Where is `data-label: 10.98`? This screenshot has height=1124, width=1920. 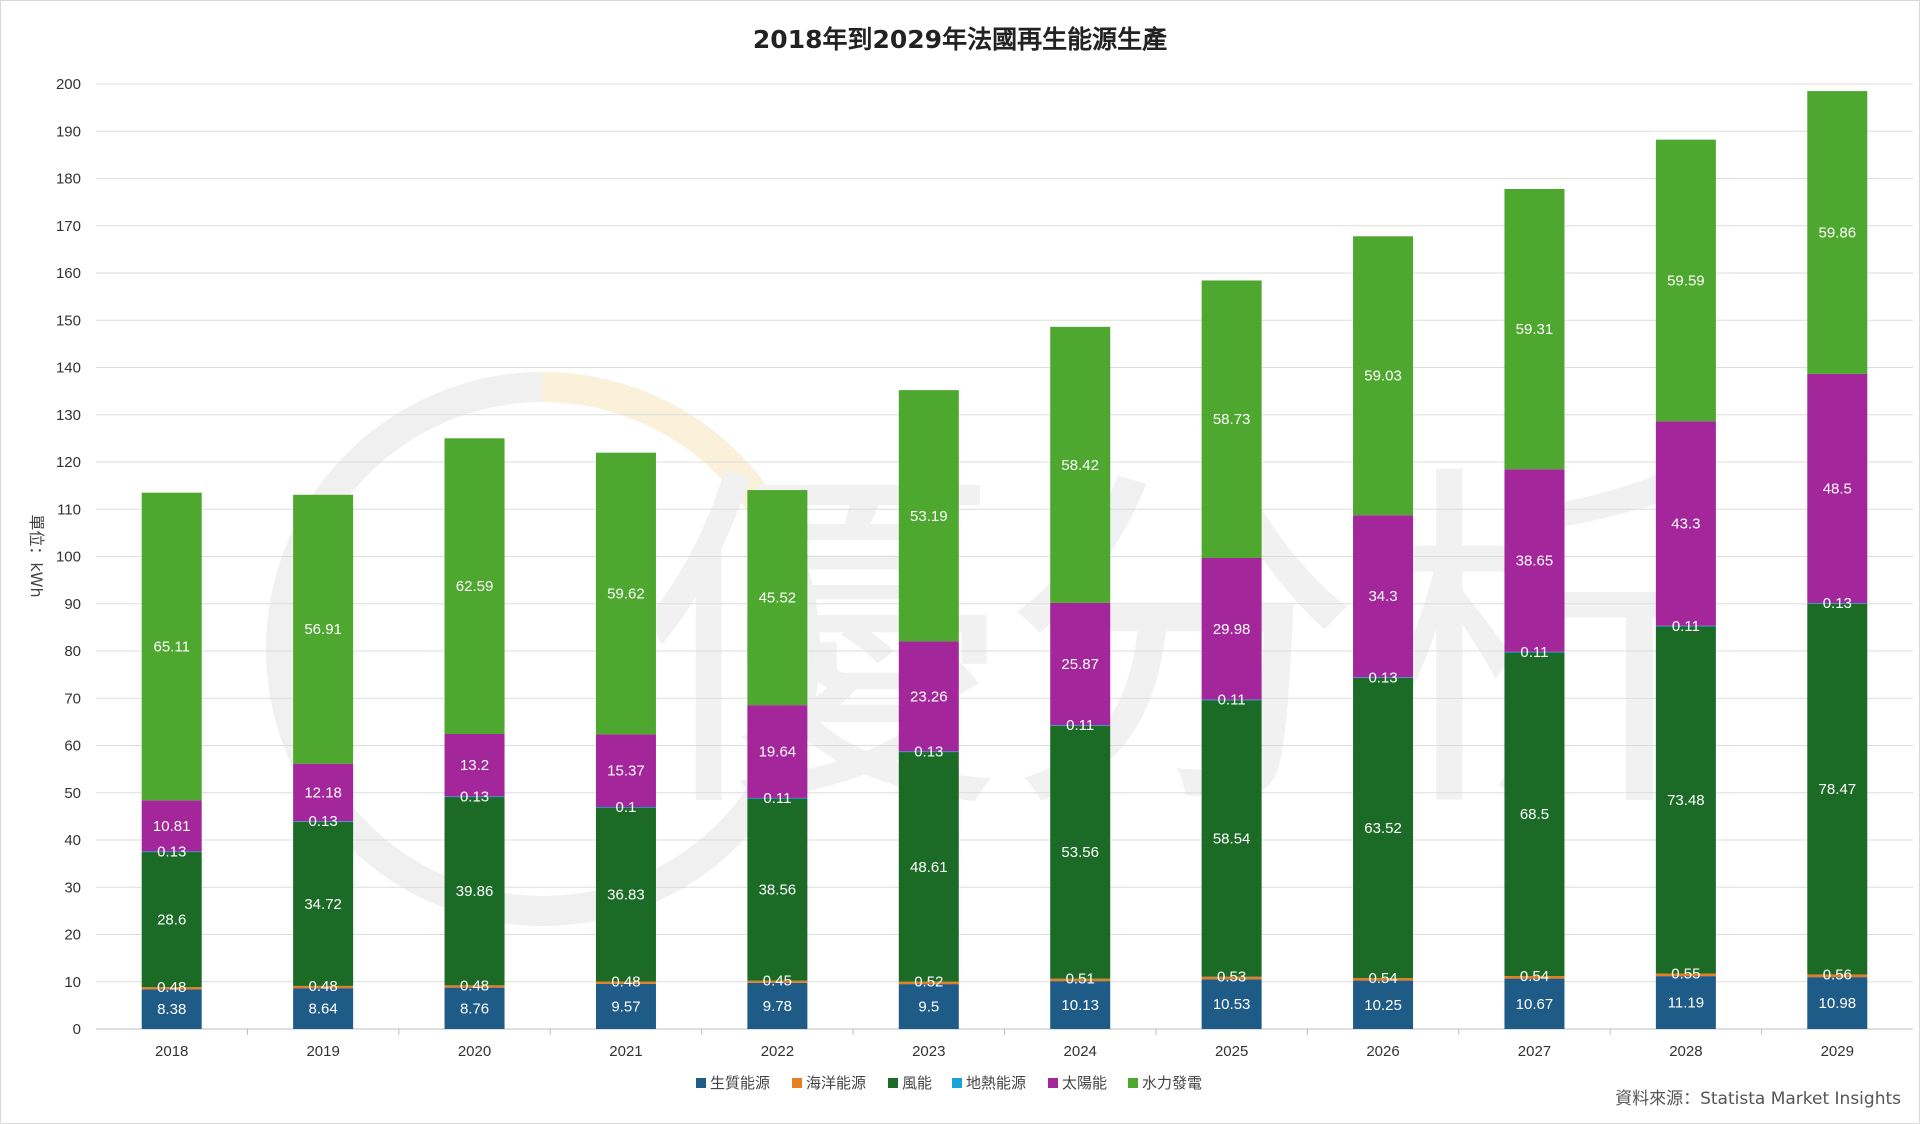 data-label: 10.98 is located at coordinates (1838, 1003).